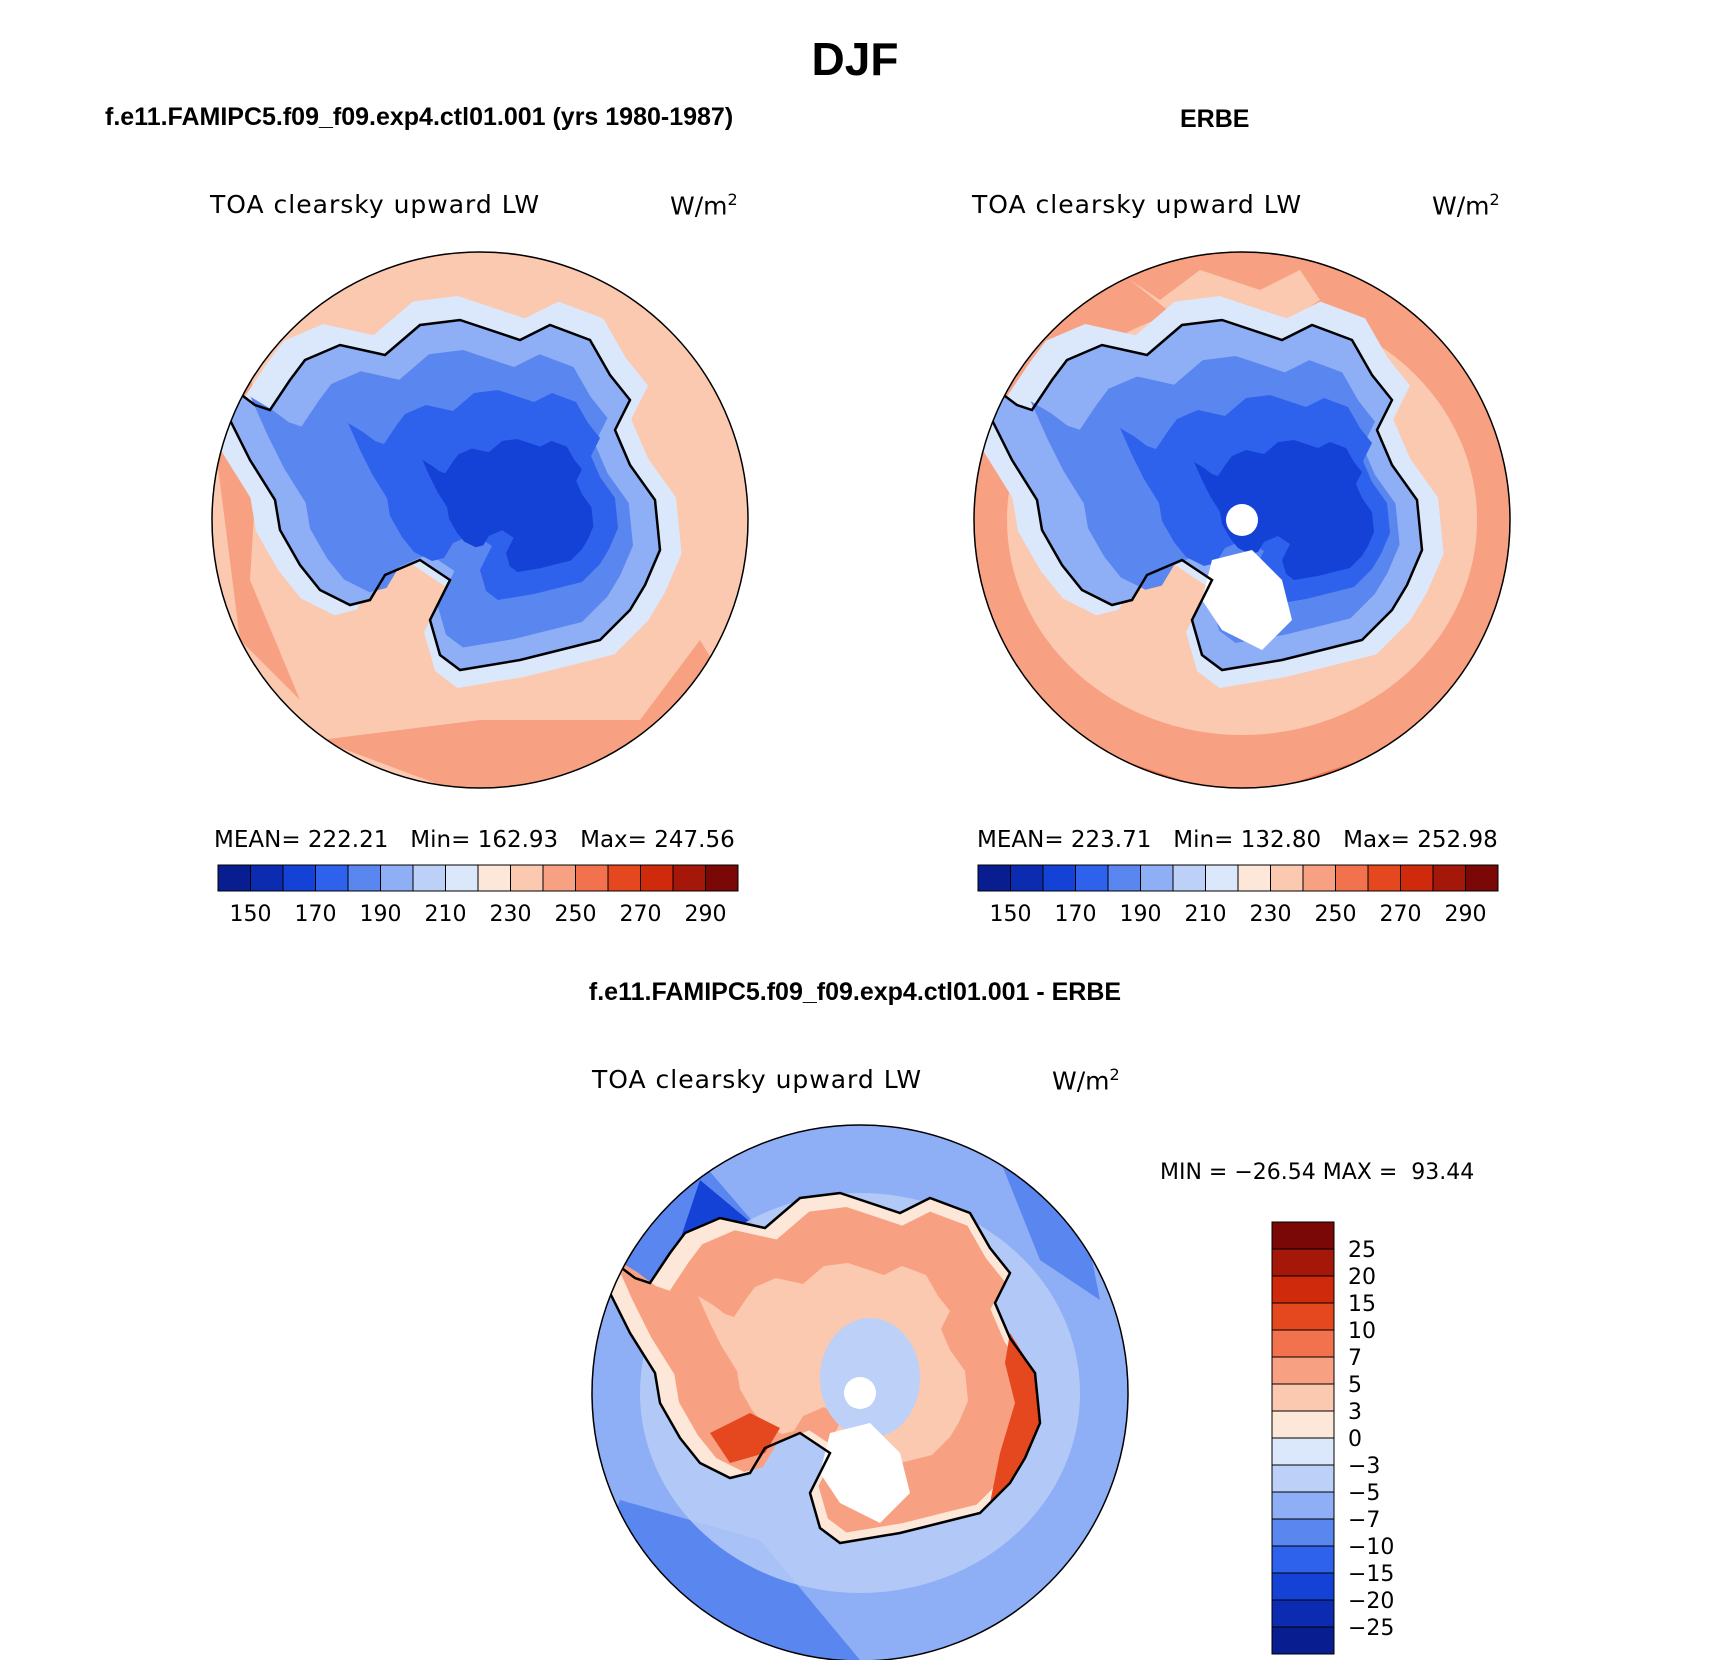 Image resolution: width=1710 pixels, height=1660 pixels. I want to click on colorbar-right-tick-label: 190, so click(1141, 914).